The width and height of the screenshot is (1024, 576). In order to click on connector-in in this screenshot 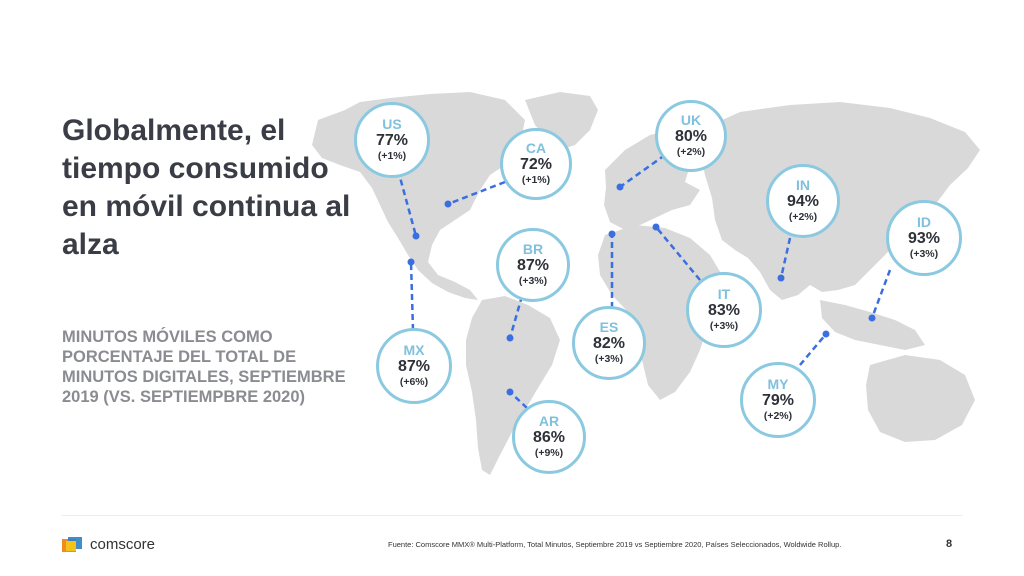, I will do `click(785, 258)`.